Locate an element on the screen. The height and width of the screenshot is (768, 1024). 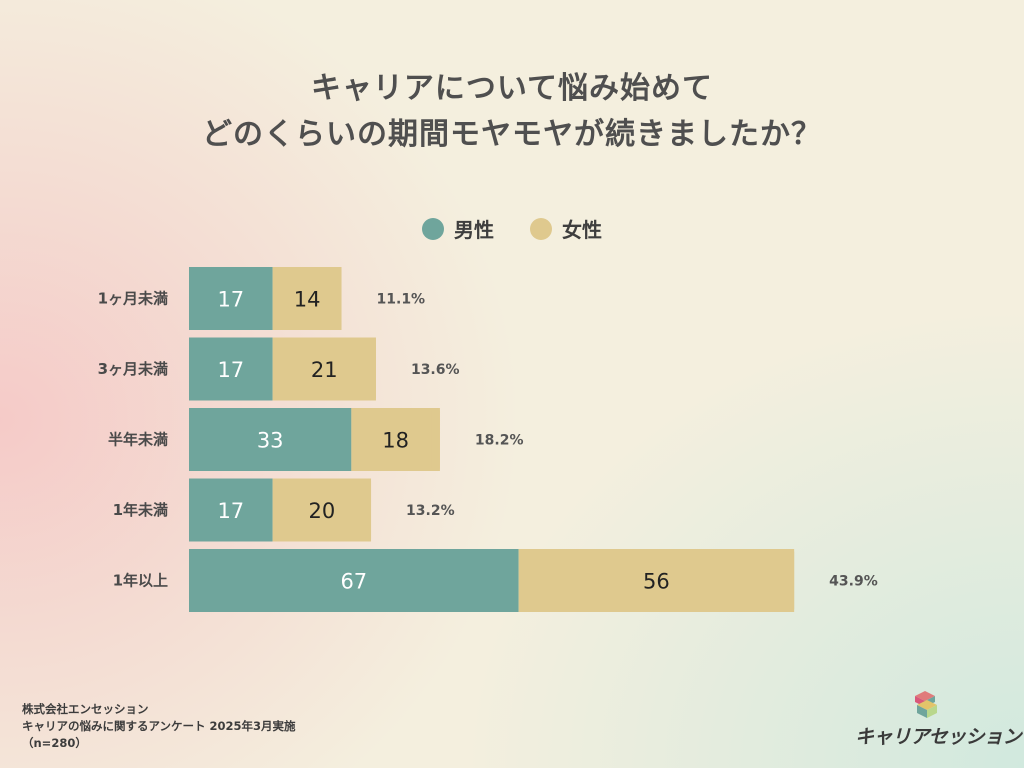
chart-title-line-2: どのくらいの期間モヤモヤが続きましたか？ is located at coordinates (512, 134).